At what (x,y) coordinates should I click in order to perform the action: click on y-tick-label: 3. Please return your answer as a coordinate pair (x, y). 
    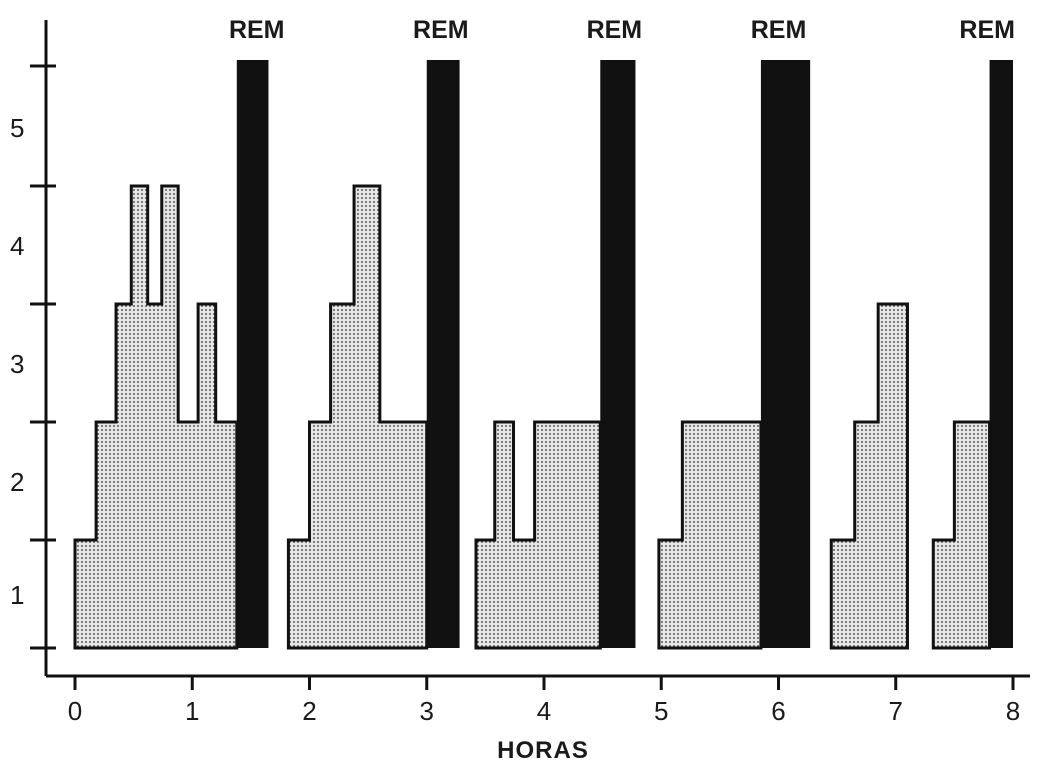
    Looking at the image, I should click on (17, 364).